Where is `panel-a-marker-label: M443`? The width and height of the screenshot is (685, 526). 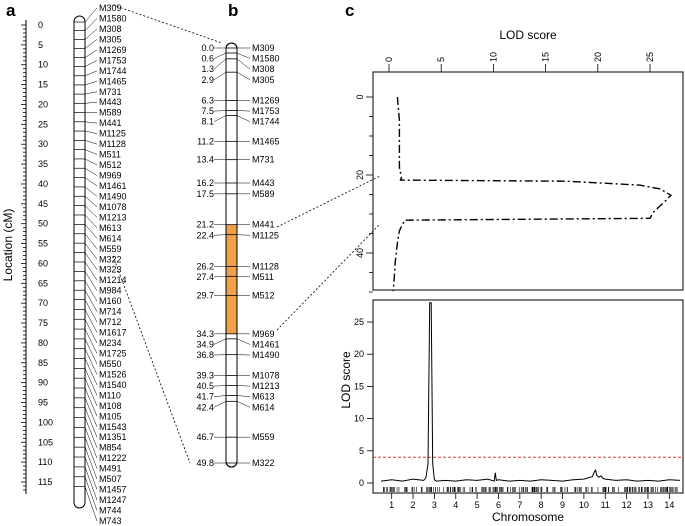 panel-a-marker-label: M443 is located at coordinates (110, 102).